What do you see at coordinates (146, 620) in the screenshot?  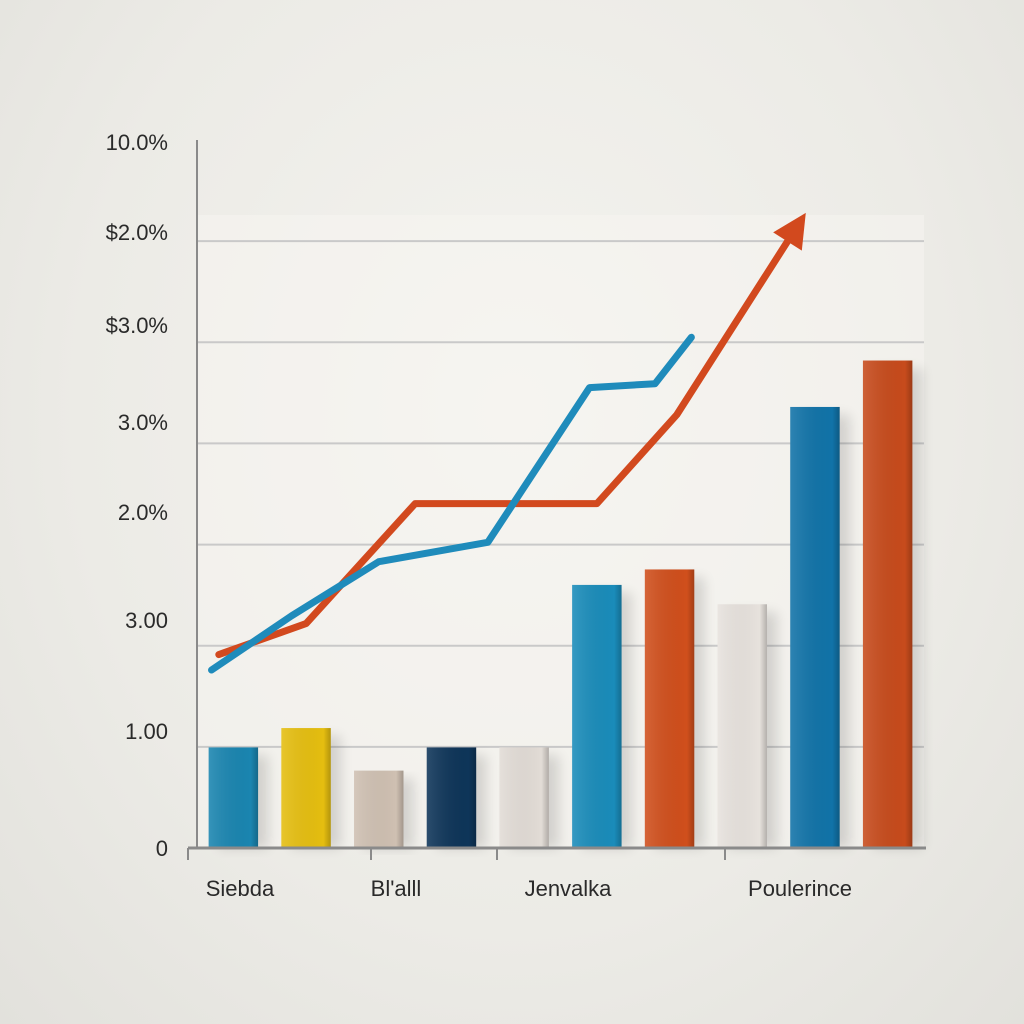 I see `y-tick-label: 3.00` at bounding box center [146, 620].